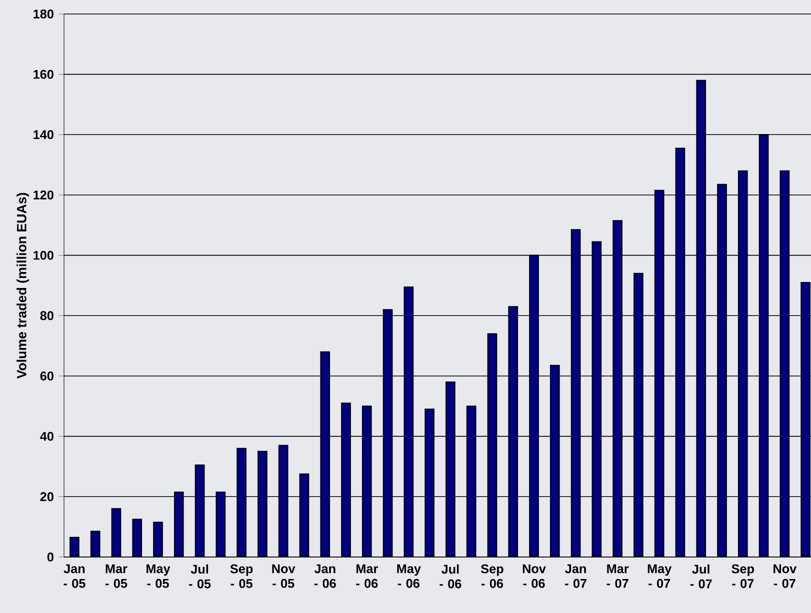  I want to click on y-tick-label: 80, so click(47, 315).